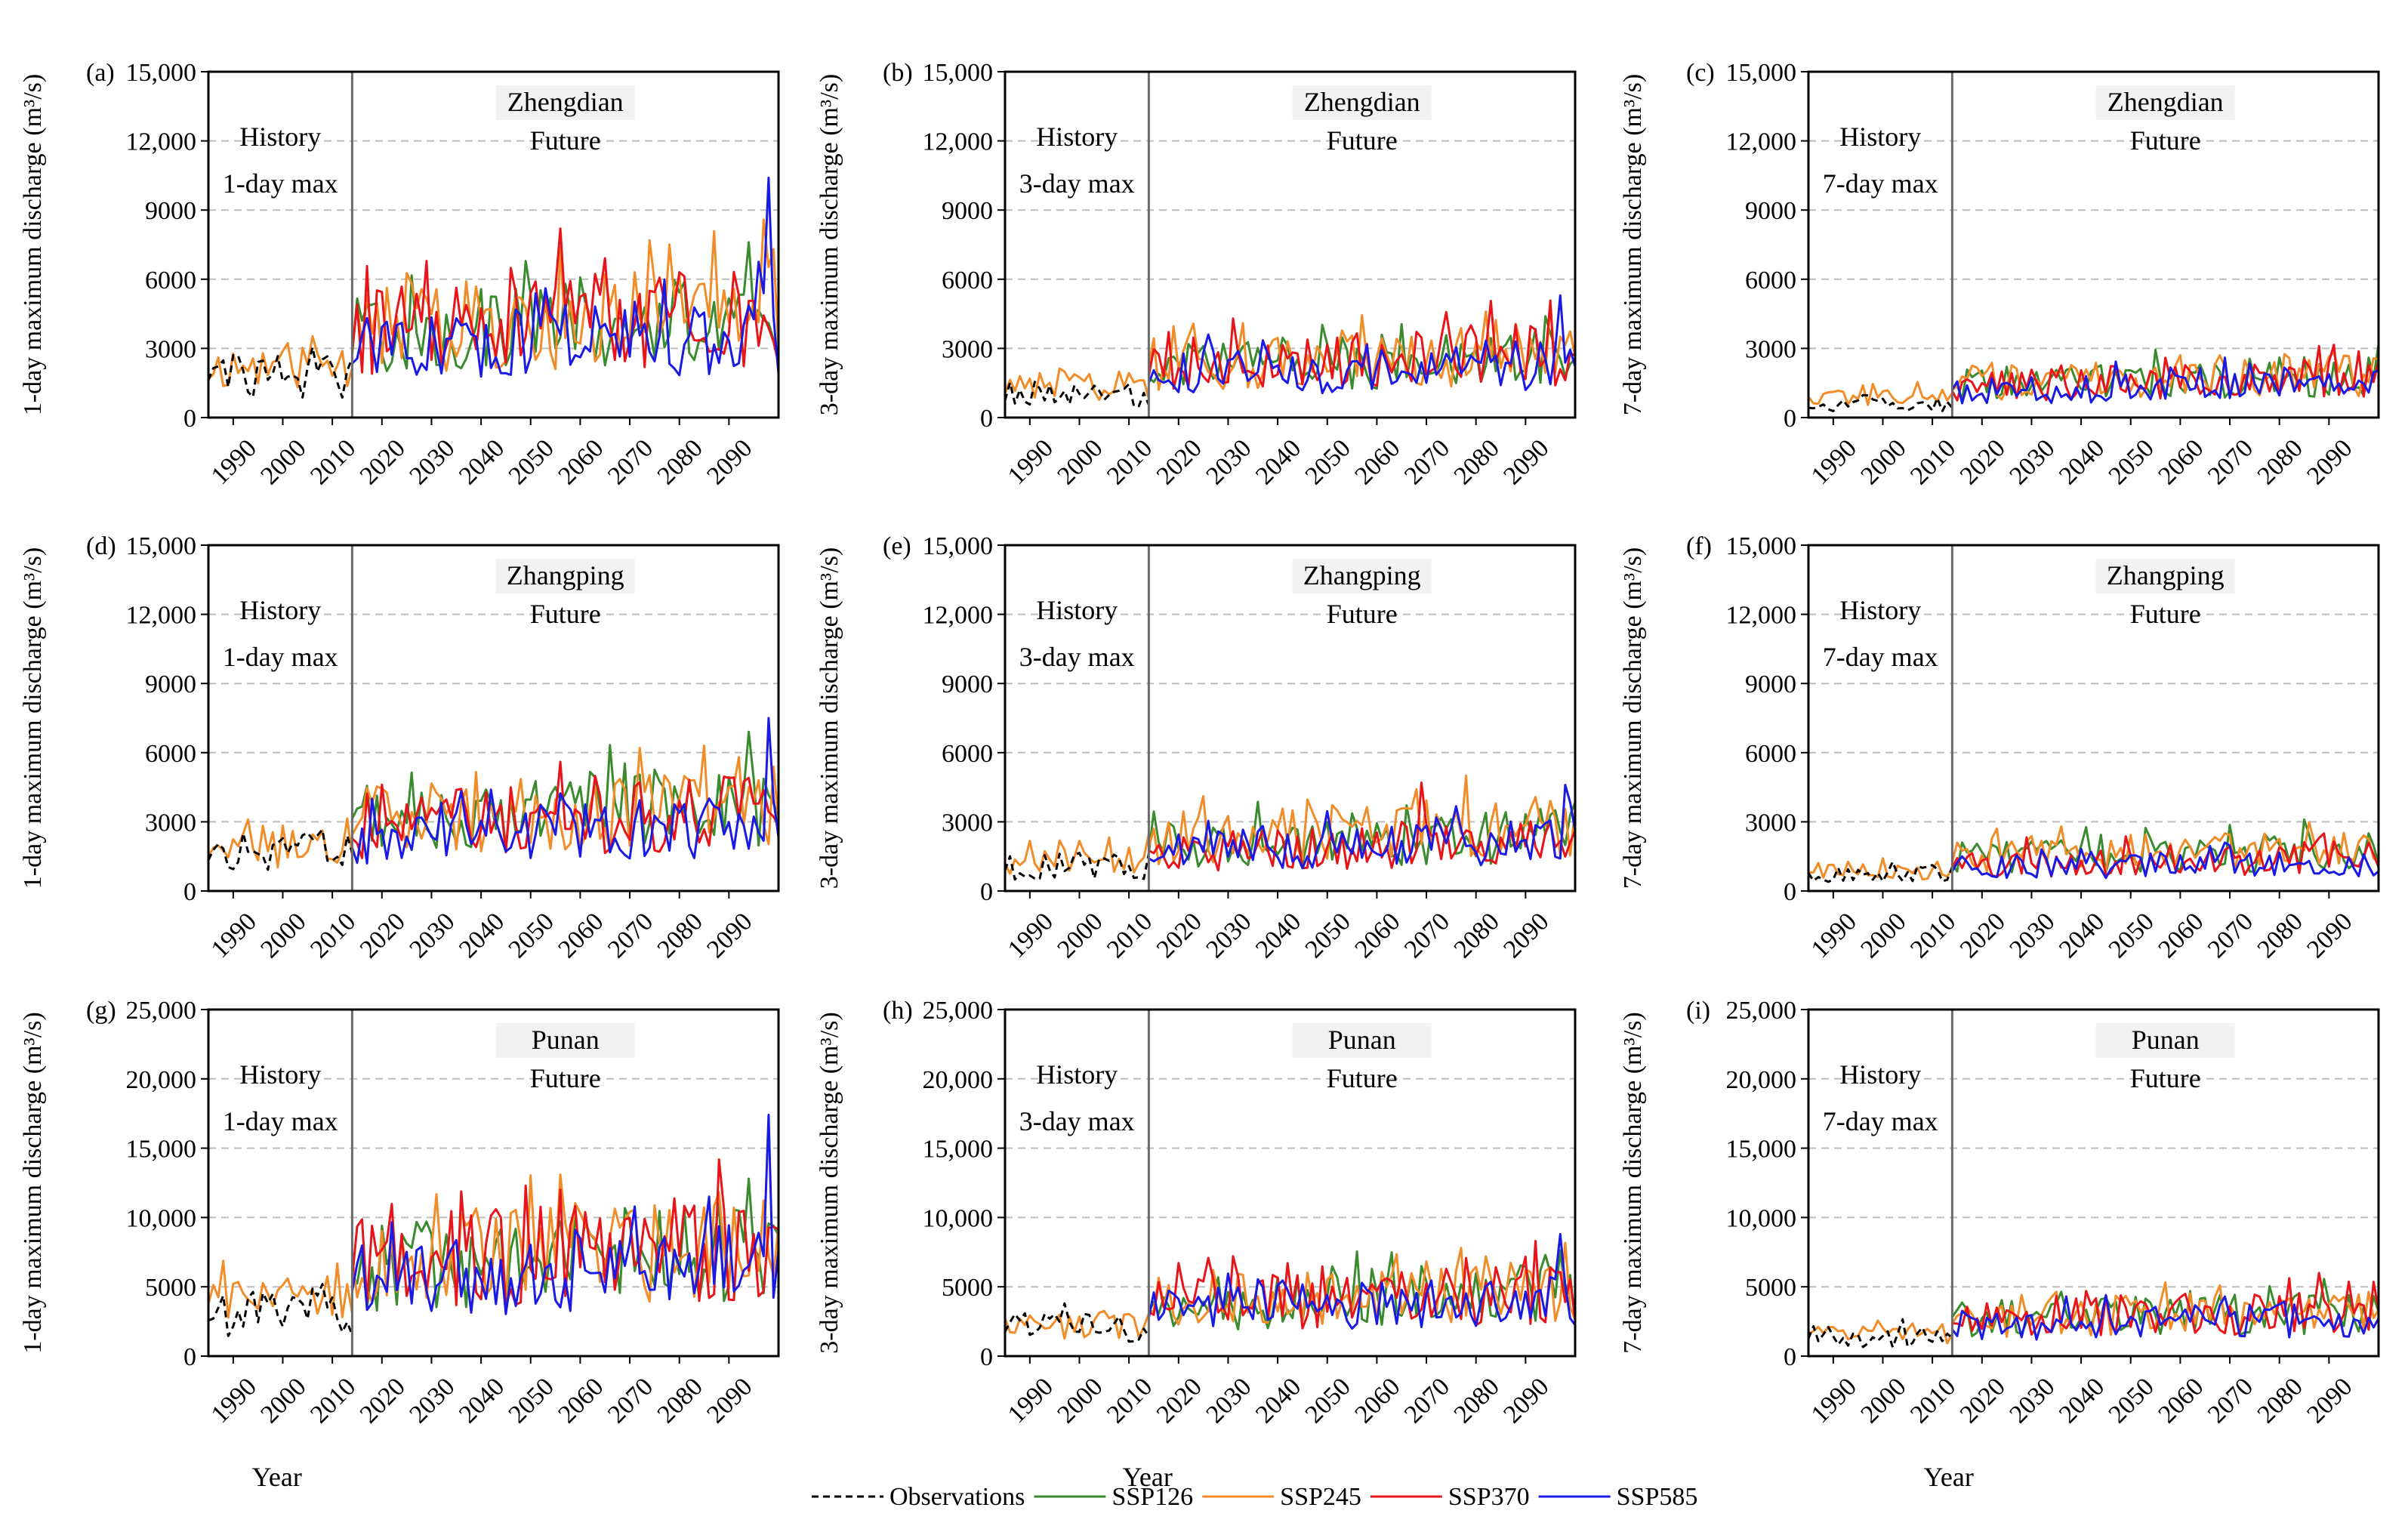  I want to click on y-tick-label: 25,000, so click(958, 1011).